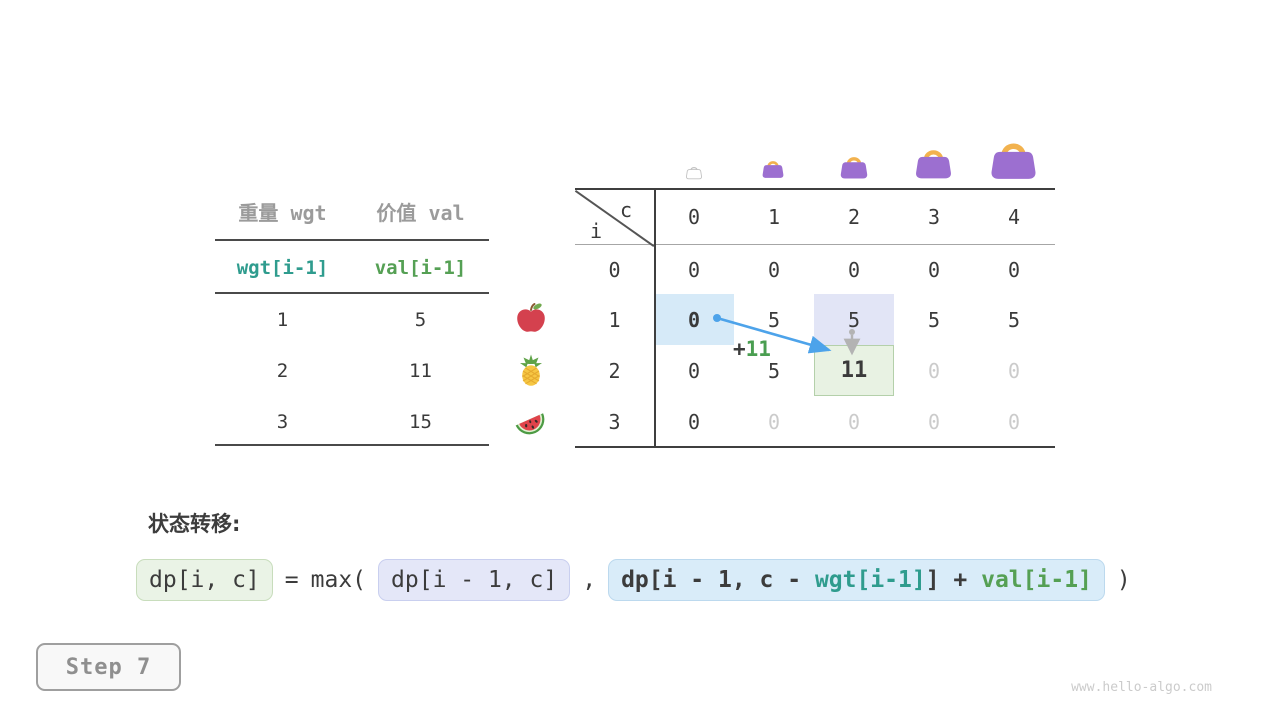  Describe the element at coordinates (531, 370) in the screenshot. I see `pineapple-icon` at that location.